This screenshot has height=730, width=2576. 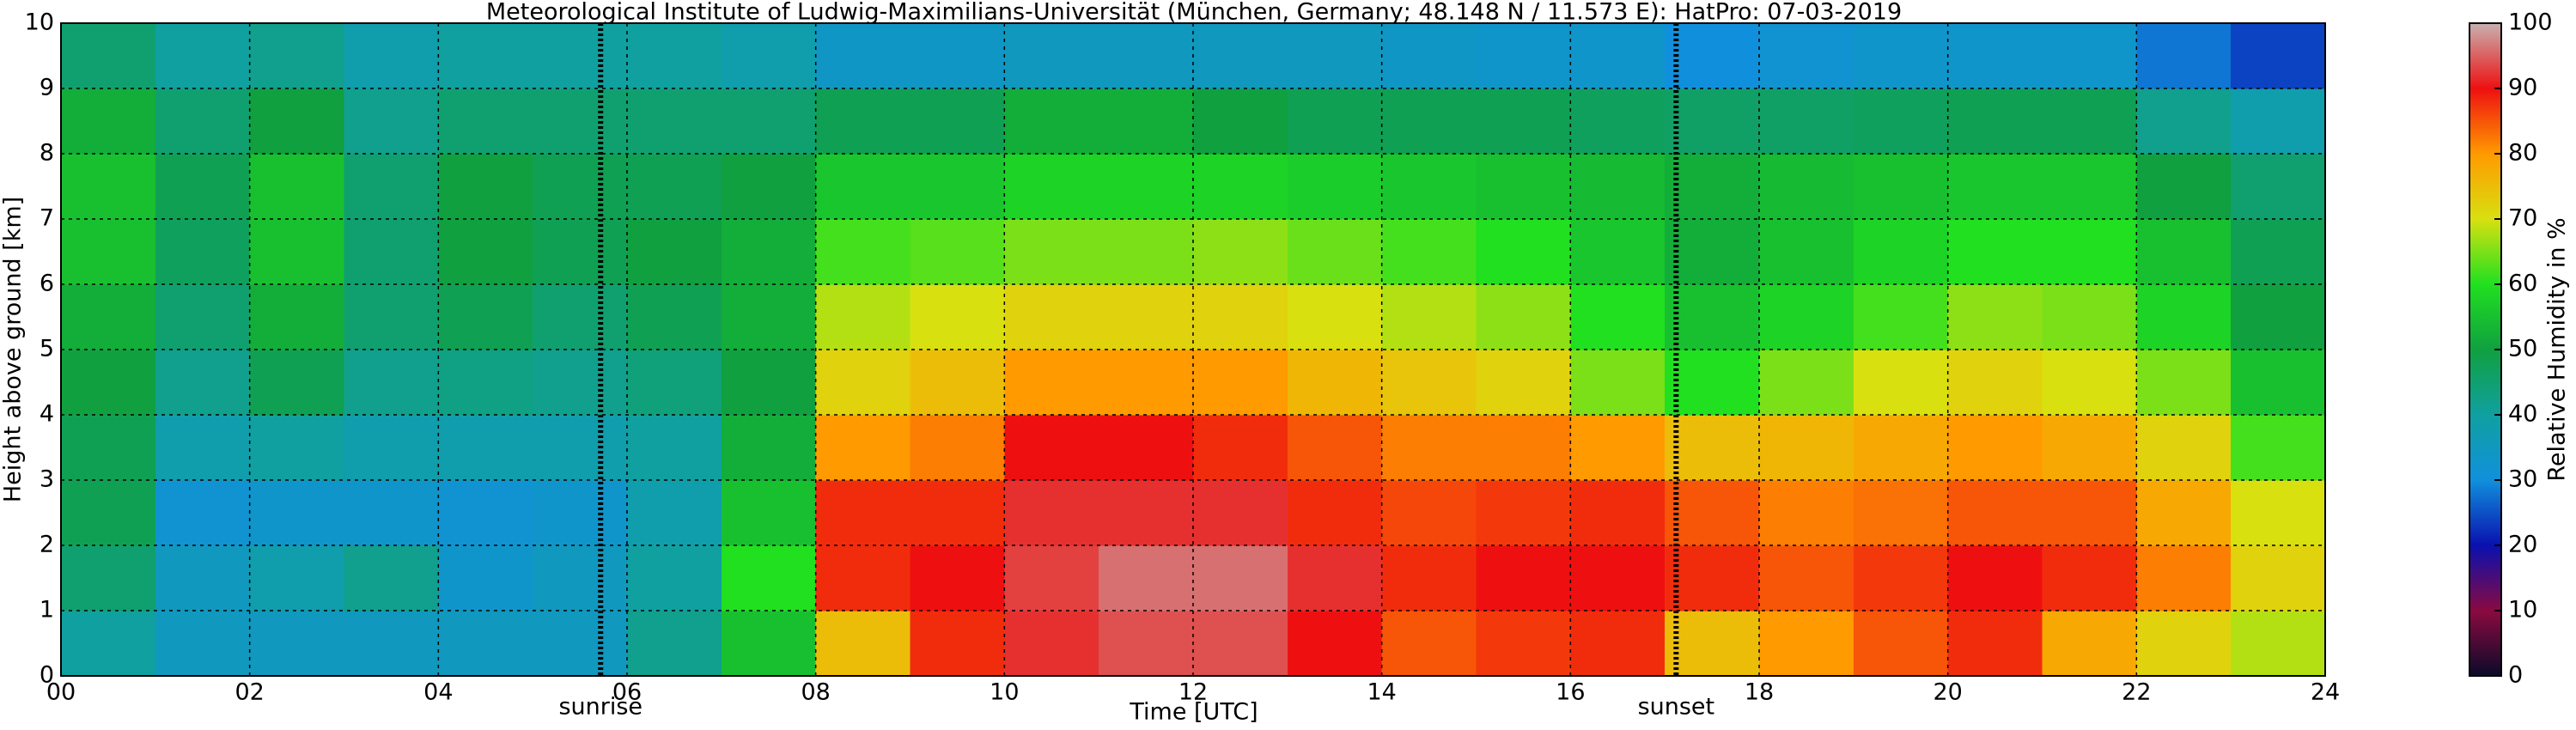 What do you see at coordinates (815, 692) in the screenshot?
I see `x-tick-label: 08` at bounding box center [815, 692].